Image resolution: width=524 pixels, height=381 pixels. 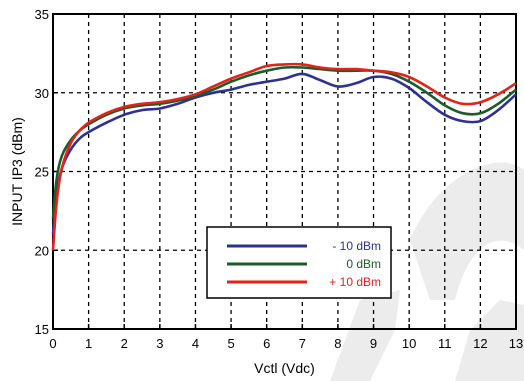 What do you see at coordinates (124, 343) in the screenshot?
I see `x-tick-label: 2` at bounding box center [124, 343].